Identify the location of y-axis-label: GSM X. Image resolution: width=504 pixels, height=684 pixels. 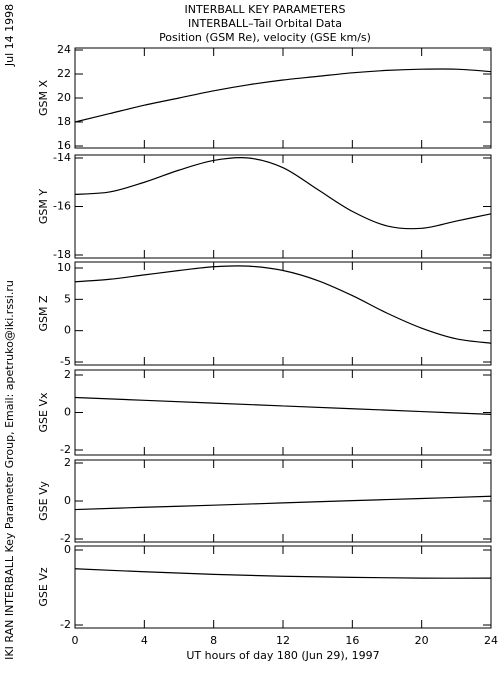
(43, 98).